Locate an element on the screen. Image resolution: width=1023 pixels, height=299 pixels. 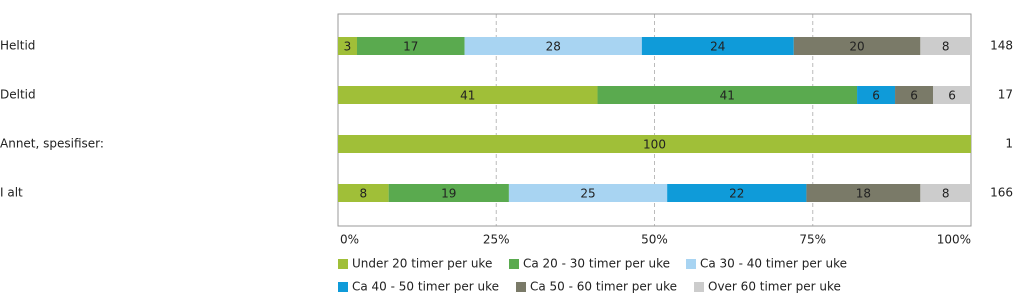
x-tick-label: 25% is located at coordinates (496, 240).